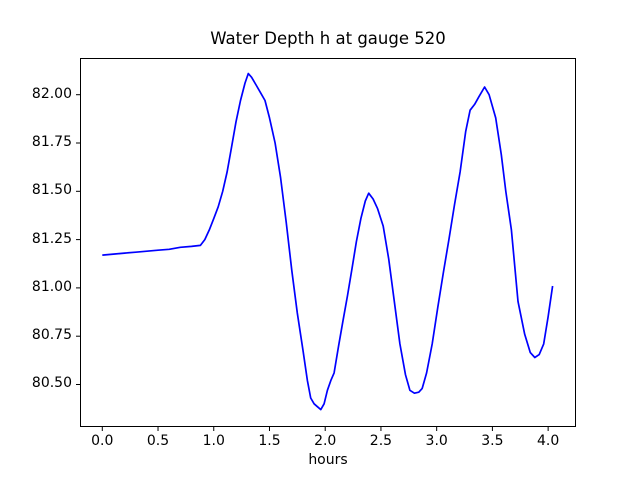  I want to click on x-tick-label: 1.5, so click(269, 441).